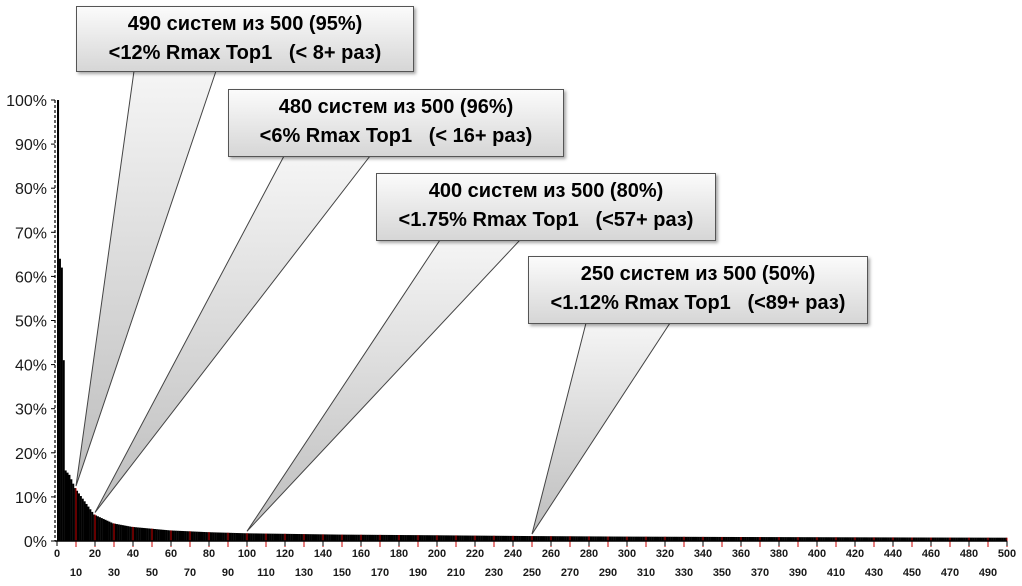  I want to click on callout-line1: 490 систем из 500 (95%), so click(245, 24).